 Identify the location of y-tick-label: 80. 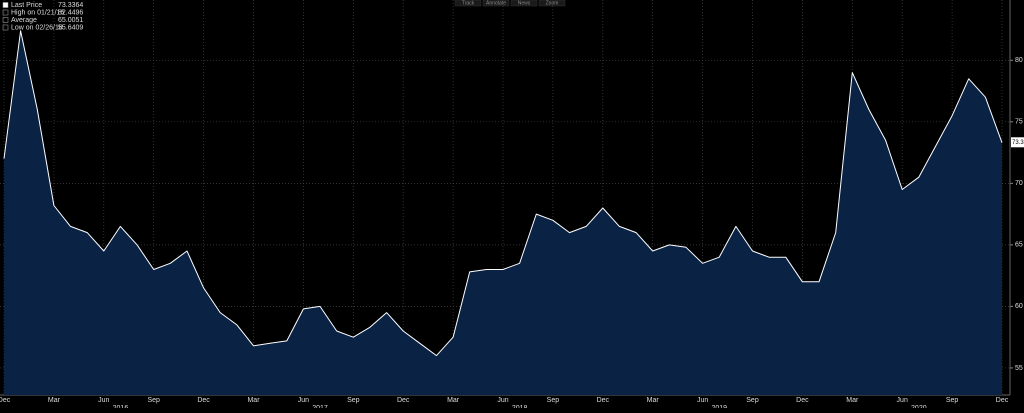
(1019, 60).